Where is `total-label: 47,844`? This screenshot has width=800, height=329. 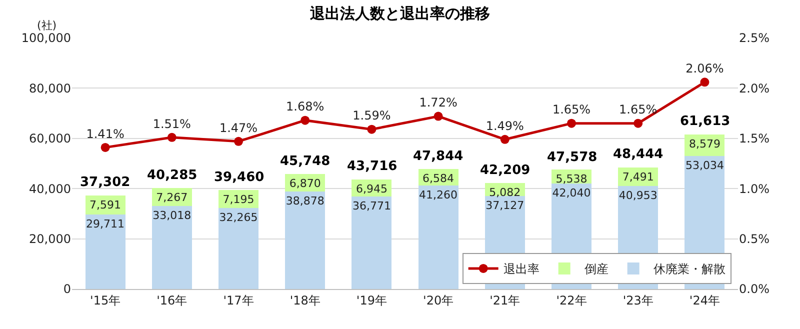 total-label: 47,844 is located at coordinates (438, 156).